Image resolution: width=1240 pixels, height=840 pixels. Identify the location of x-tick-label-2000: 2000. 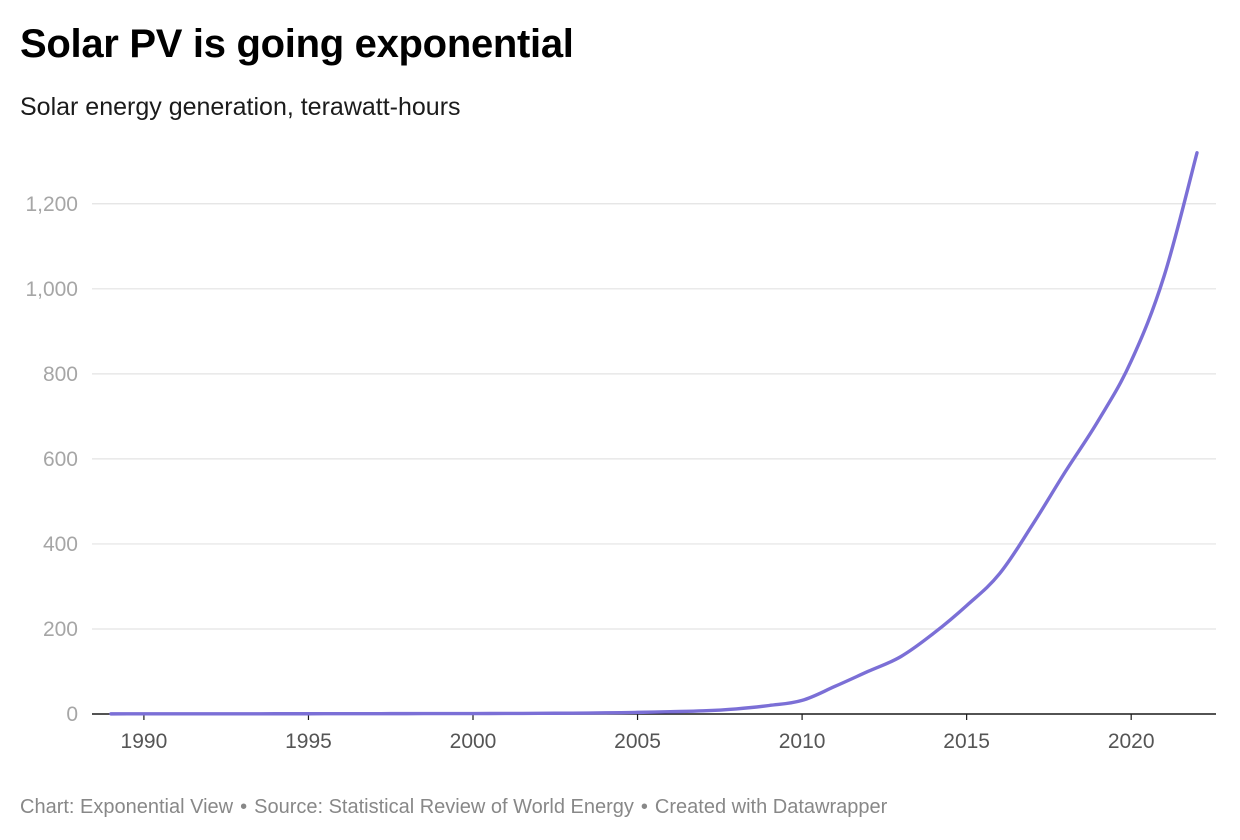
(473, 741).